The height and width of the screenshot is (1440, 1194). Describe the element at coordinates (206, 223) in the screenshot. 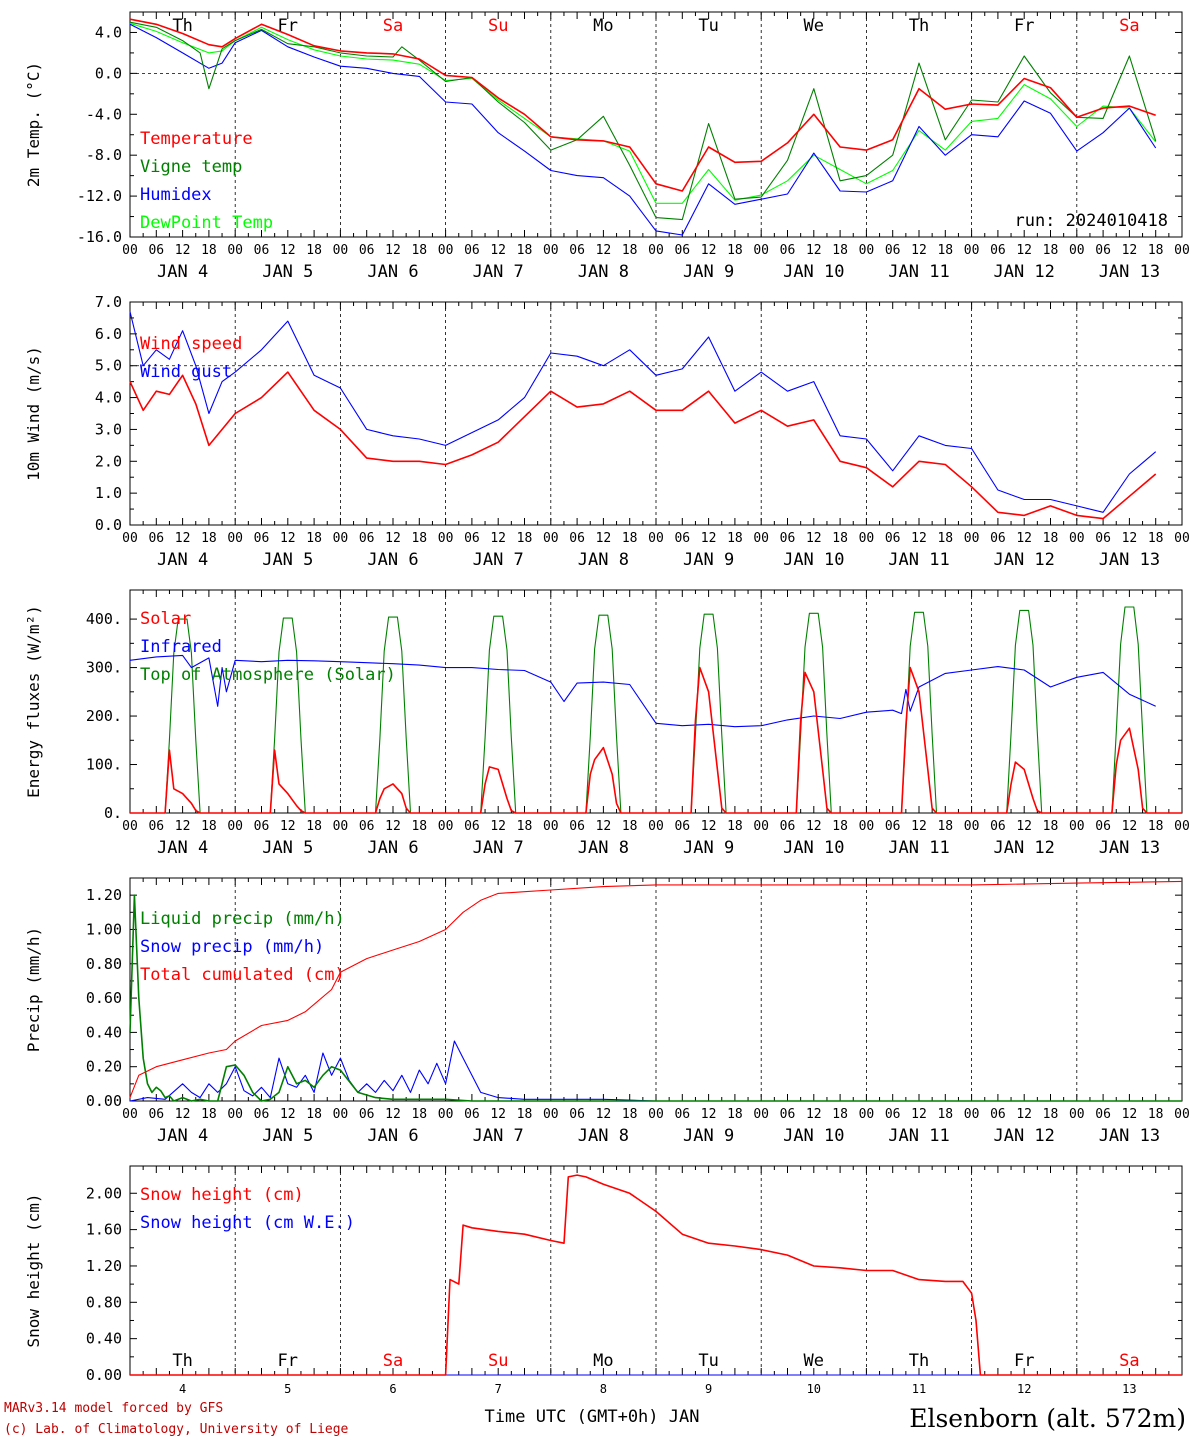

I see `legend-entry: DewPoint Temp` at that location.